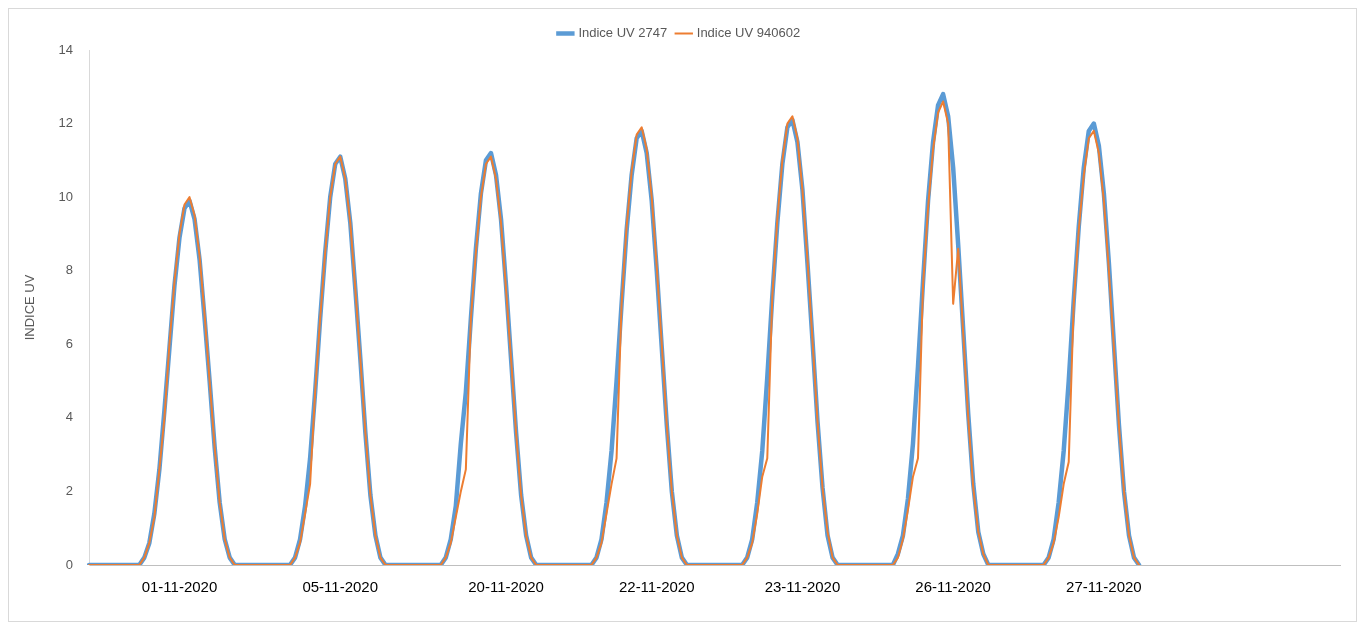 The height and width of the screenshot is (628, 1365). What do you see at coordinates (30, 307) in the screenshot?
I see `y-axis-title: INDICE UV` at bounding box center [30, 307].